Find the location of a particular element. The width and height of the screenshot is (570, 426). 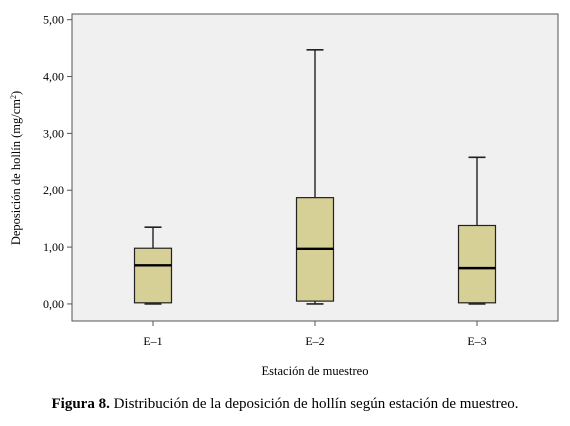

y-axis-title-main: Deposición de hollín (mg/cm is located at coordinates (16, 172).